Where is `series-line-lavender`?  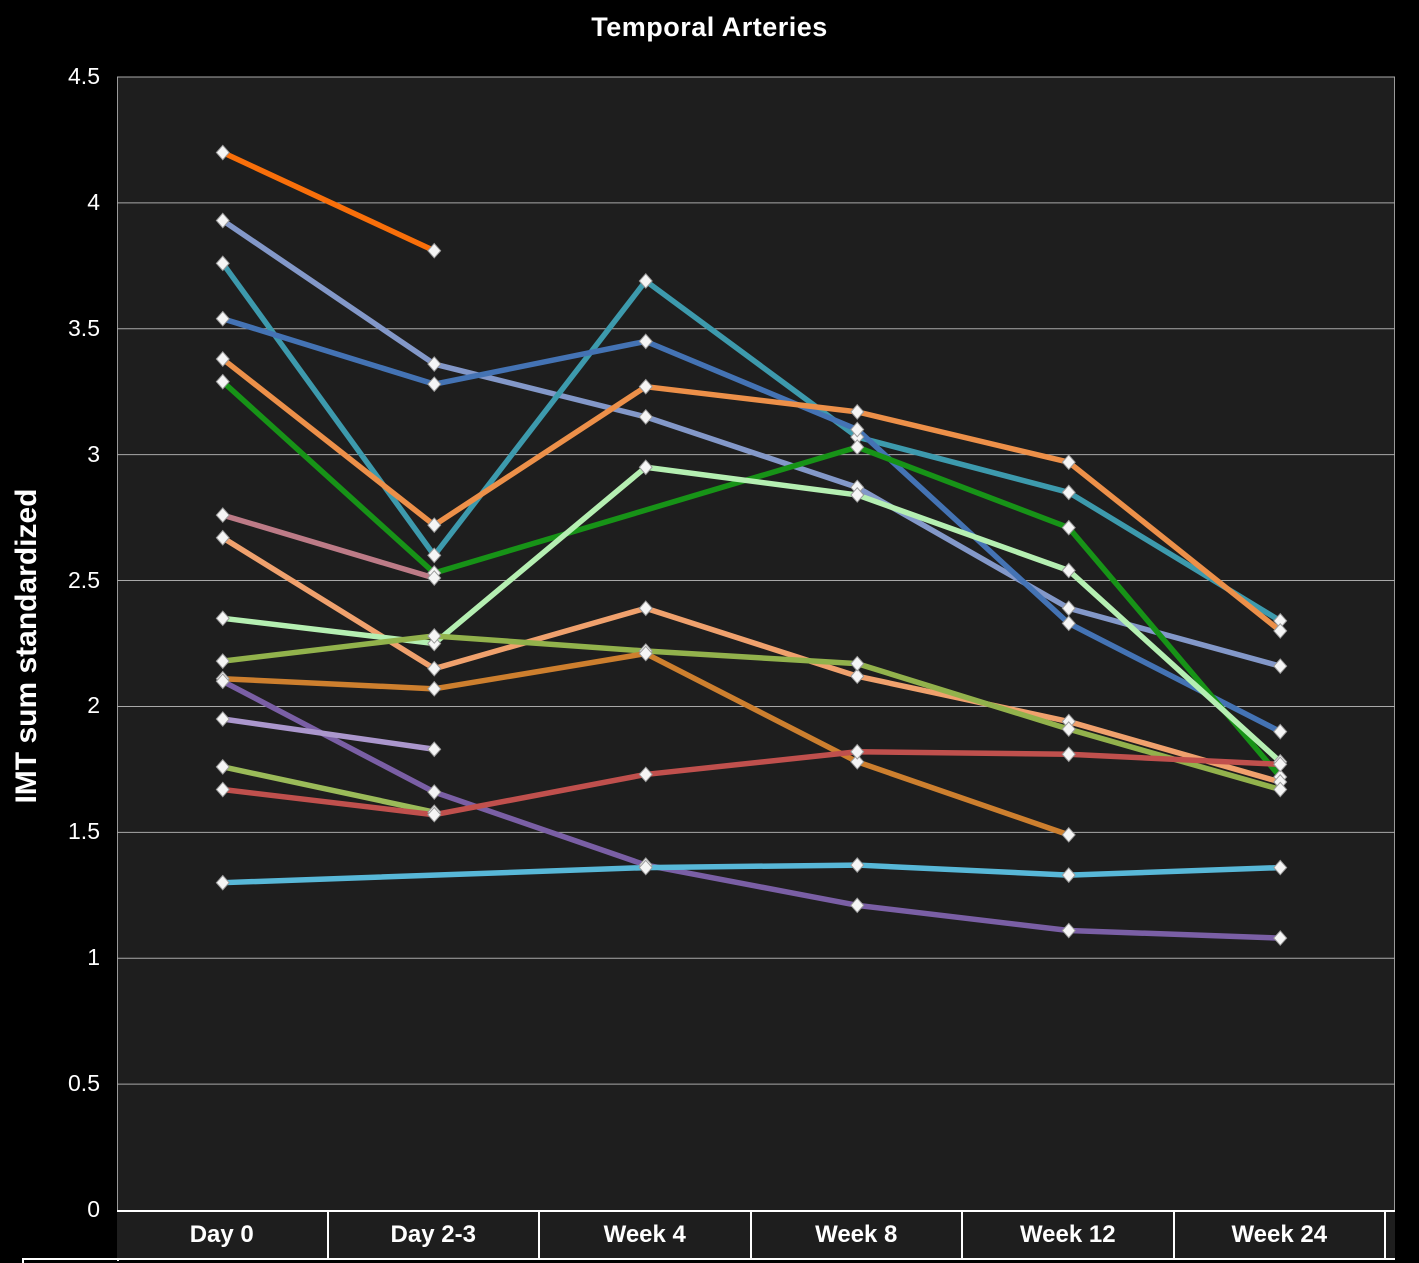
series-line-lavender is located at coordinates (328, 734).